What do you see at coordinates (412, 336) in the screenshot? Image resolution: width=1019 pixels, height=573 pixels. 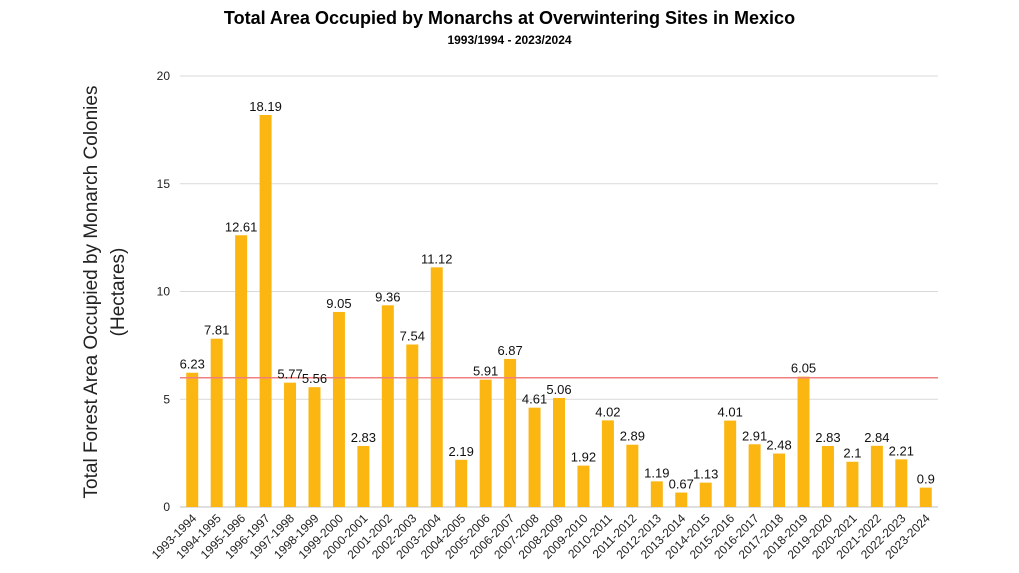 I see `data-label: 7.54` at bounding box center [412, 336].